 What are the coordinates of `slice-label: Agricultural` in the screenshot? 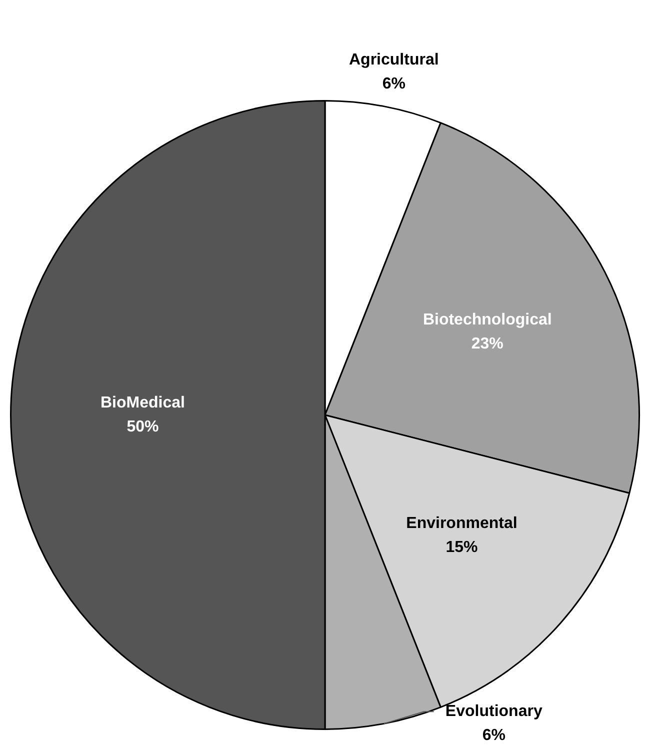 It's located at (393, 60).